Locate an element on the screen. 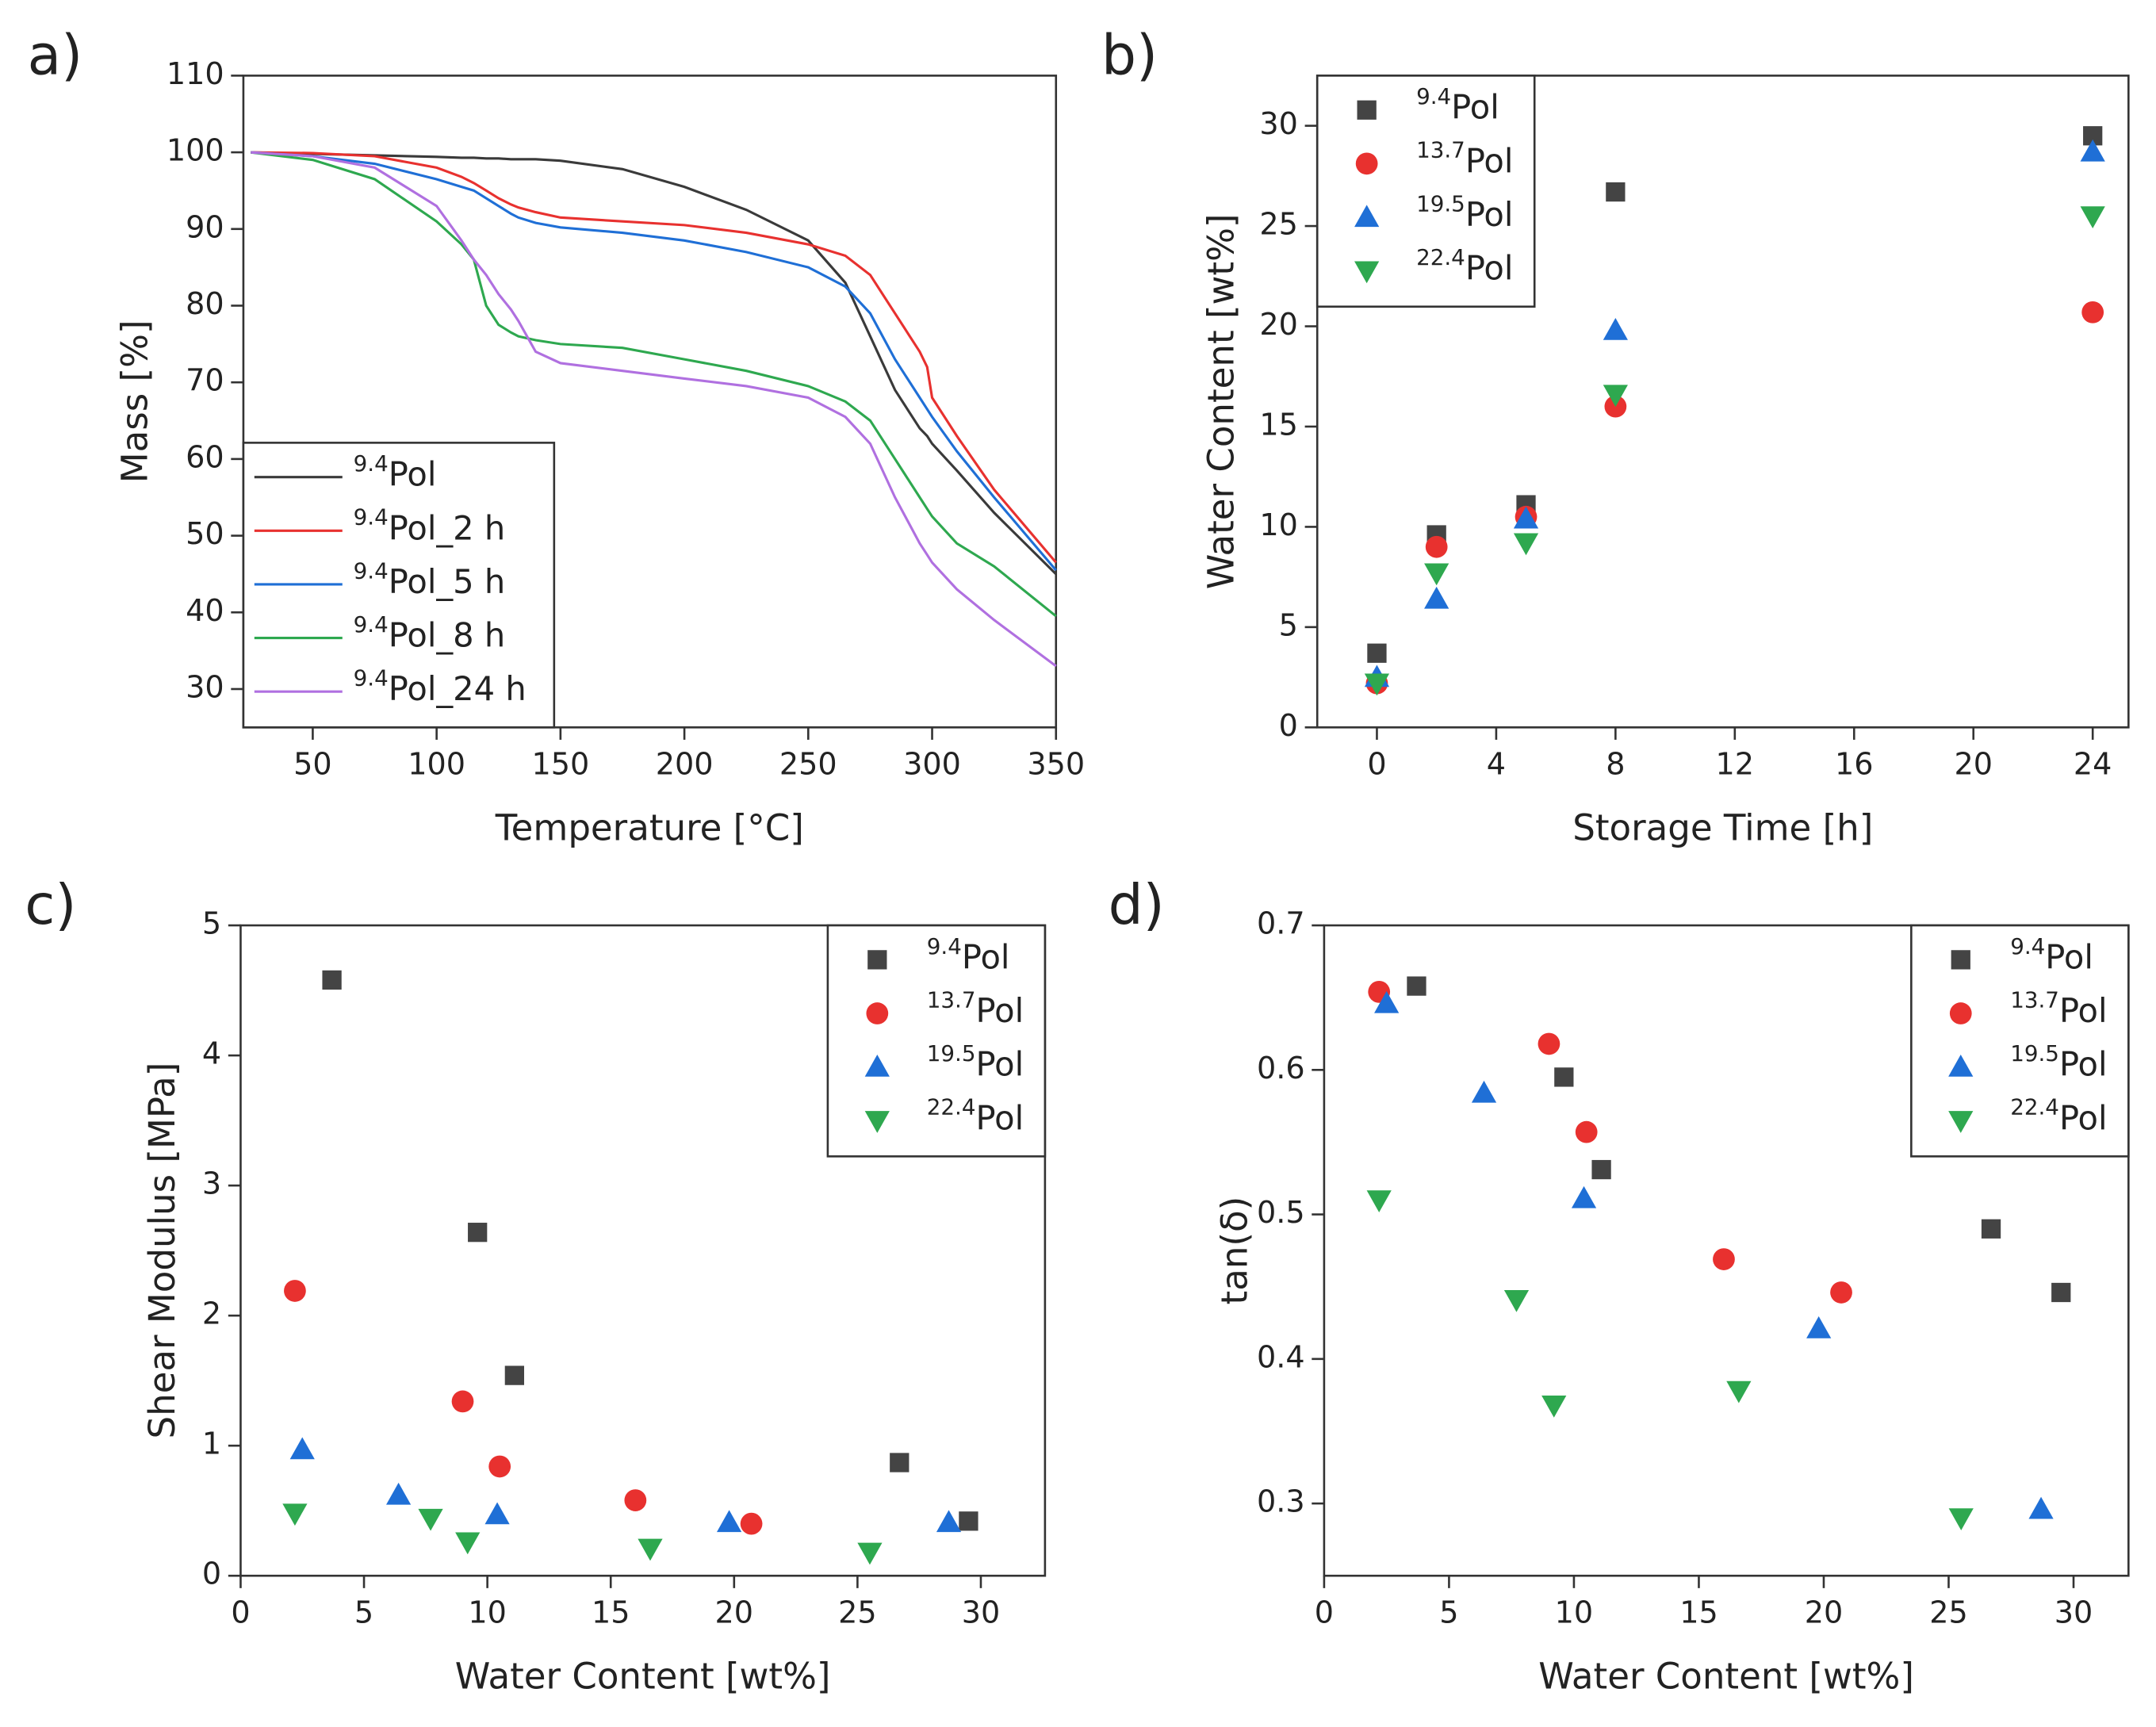  x-axis-title: Storage Time [h] is located at coordinates (1722, 827).